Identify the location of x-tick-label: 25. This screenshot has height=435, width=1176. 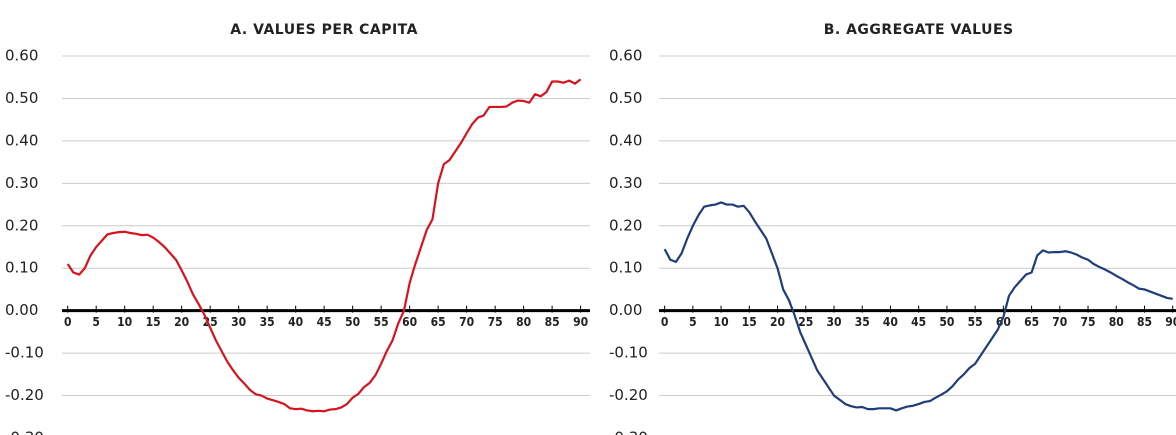
(805, 322).